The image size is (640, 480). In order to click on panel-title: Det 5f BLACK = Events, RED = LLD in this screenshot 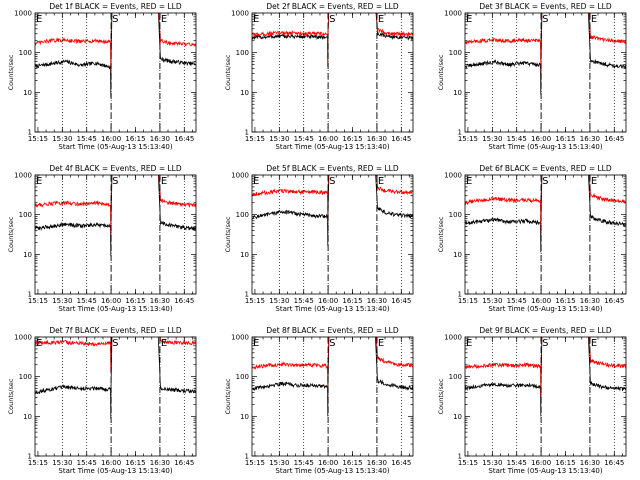, I will do `click(332, 168)`.